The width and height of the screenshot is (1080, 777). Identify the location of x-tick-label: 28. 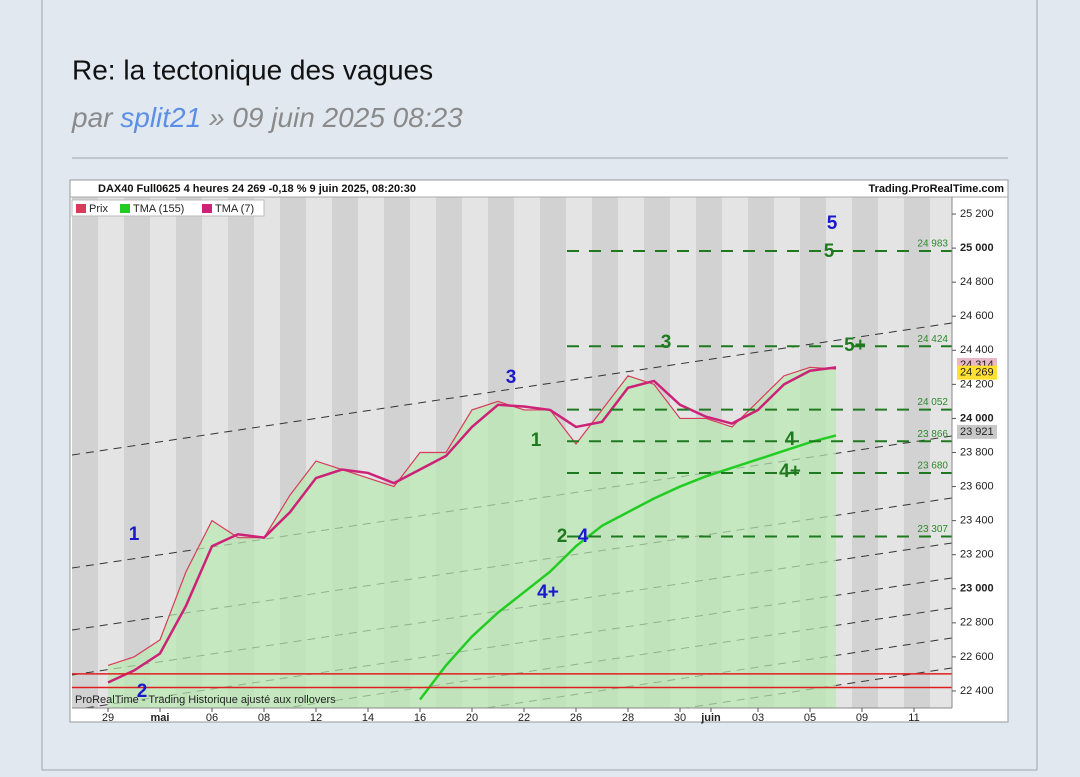
(628, 718).